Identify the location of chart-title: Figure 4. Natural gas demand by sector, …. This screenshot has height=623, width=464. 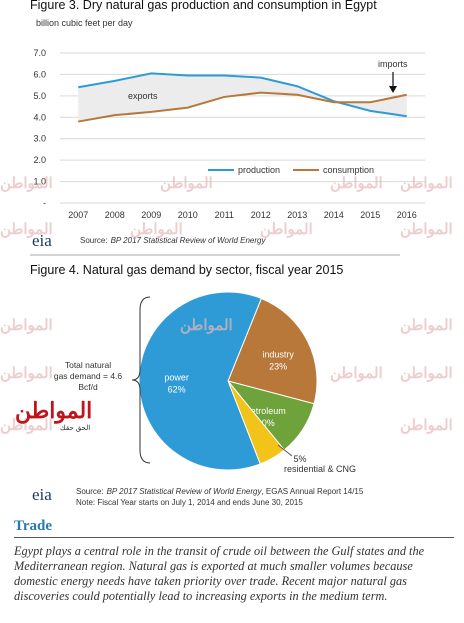
(186, 270).